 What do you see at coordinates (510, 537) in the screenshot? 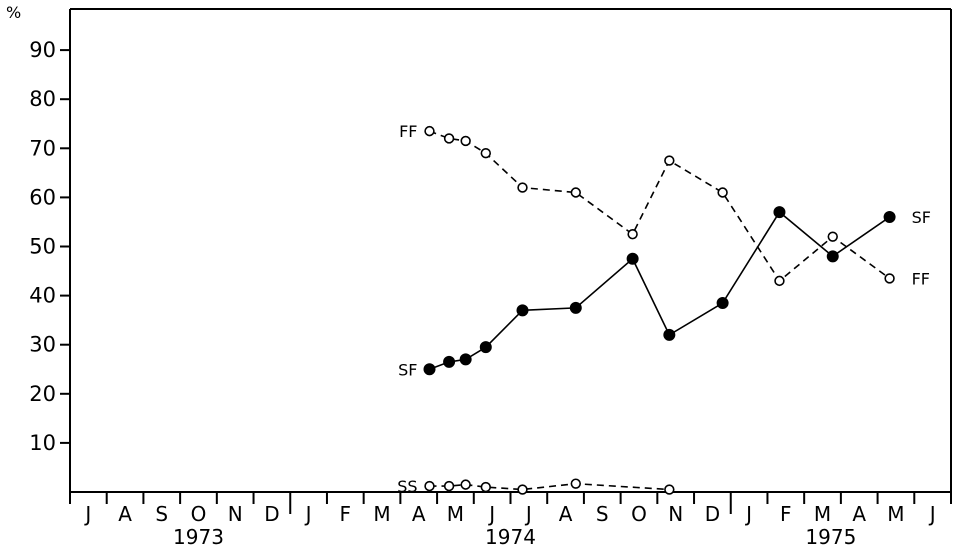
I see `year-label: 1974` at bounding box center [510, 537].